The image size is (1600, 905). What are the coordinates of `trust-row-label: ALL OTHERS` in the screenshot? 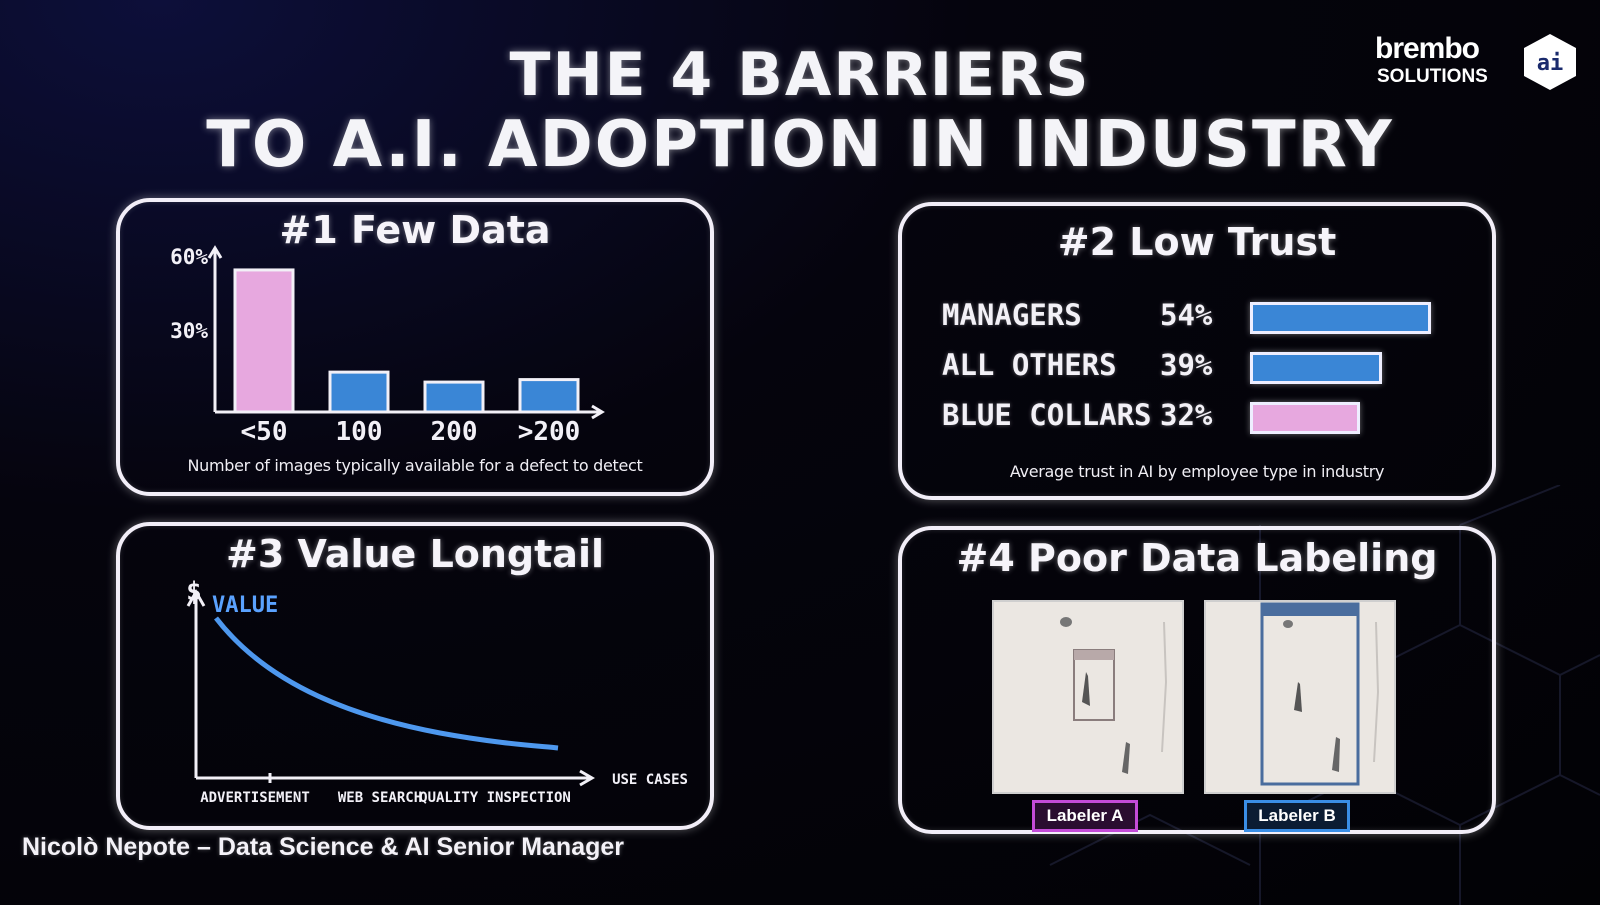 It's located at (1029, 365).